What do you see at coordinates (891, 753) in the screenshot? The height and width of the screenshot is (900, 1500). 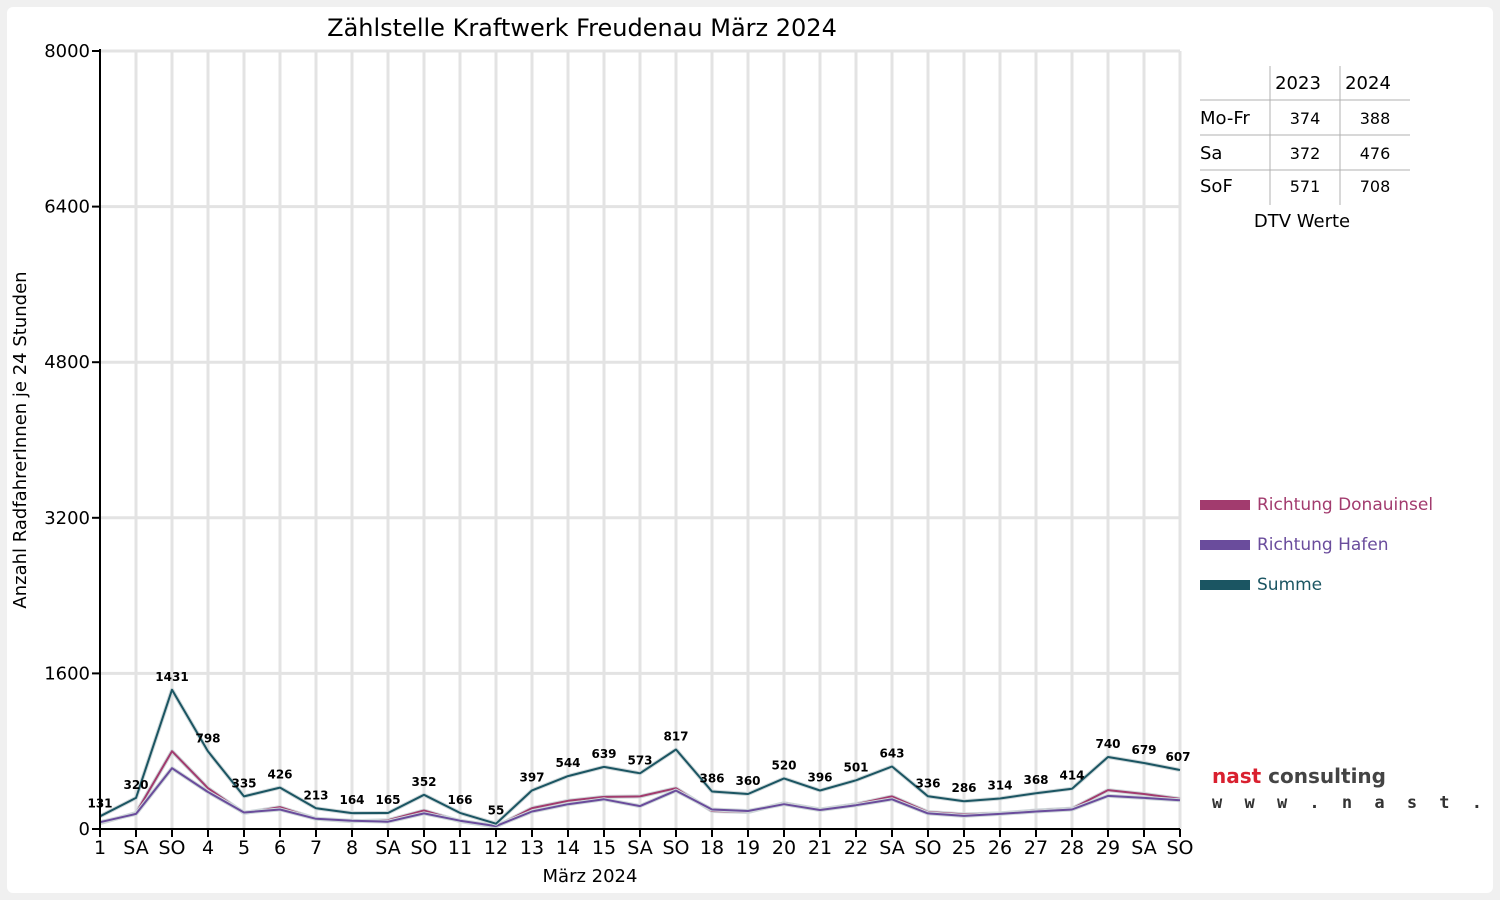 I see `data-label: 643` at bounding box center [891, 753].